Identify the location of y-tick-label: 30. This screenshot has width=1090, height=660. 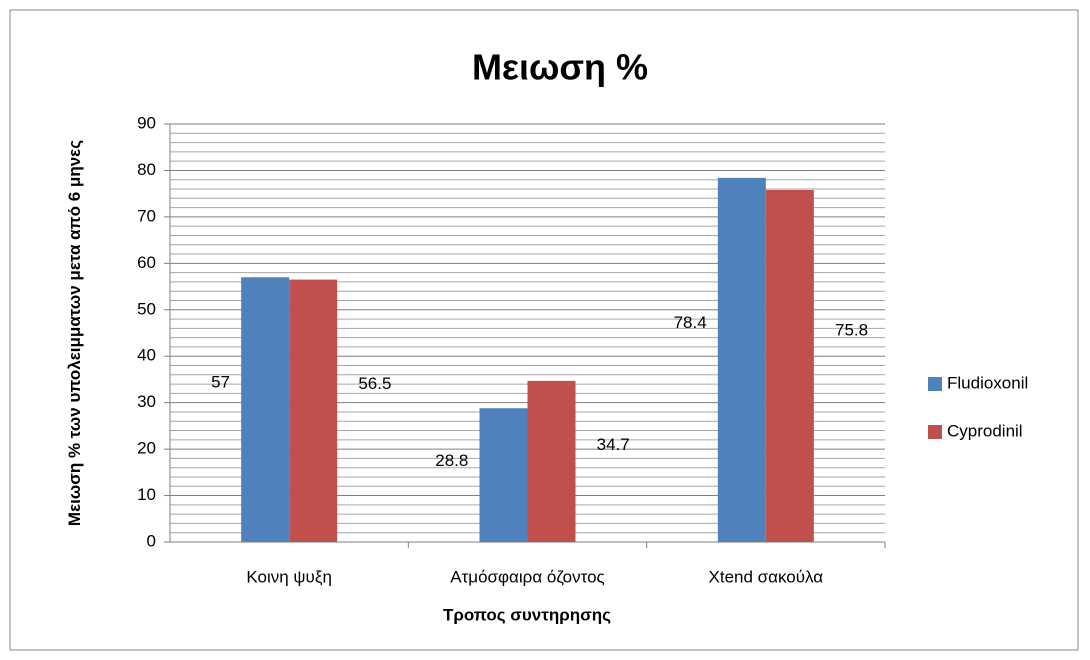
(146, 401).